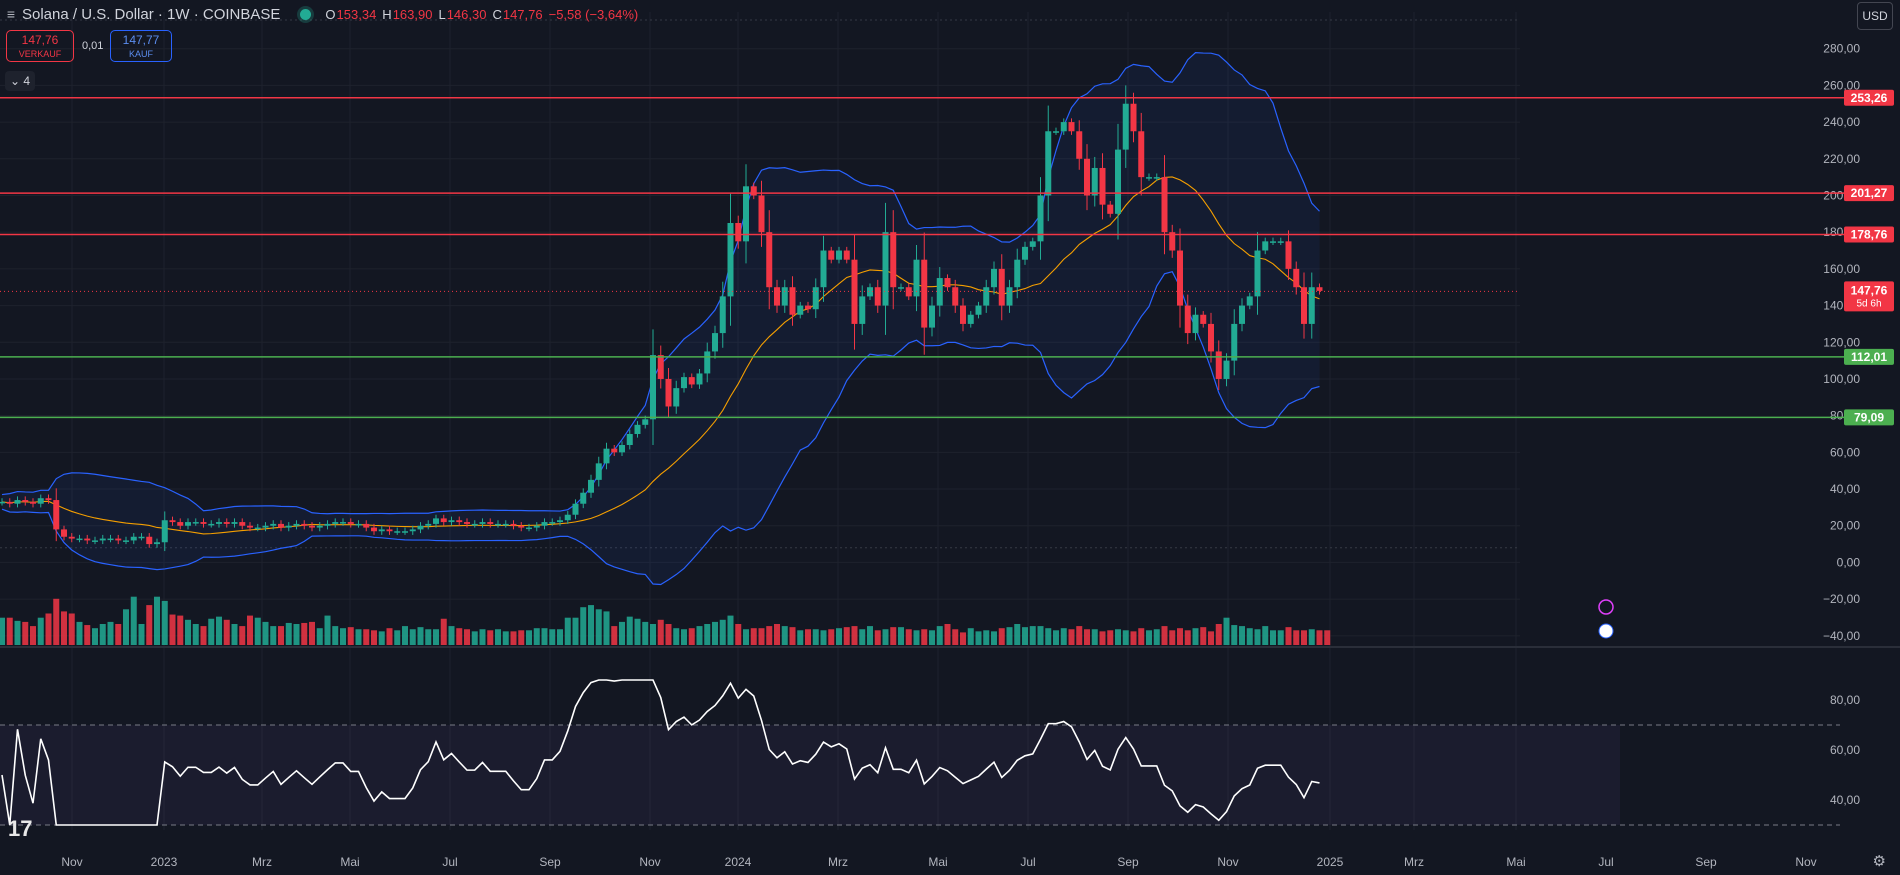 The height and width of the screenshot is (875, 1900). I want to click on level-label: 112,01, so click(1869, 357).